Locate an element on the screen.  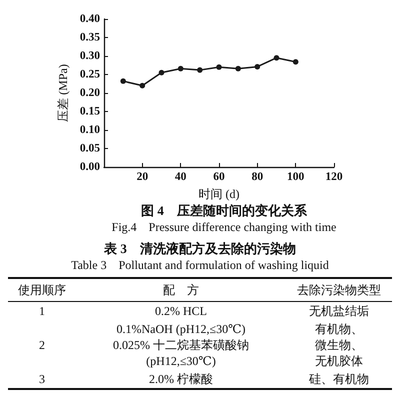
text: 0.1%NaOH (pH12,≤30℃) 0.025% 十二烷基苯磺酸钠(pH12,≤30℃) is located at coordinates (181, 345).